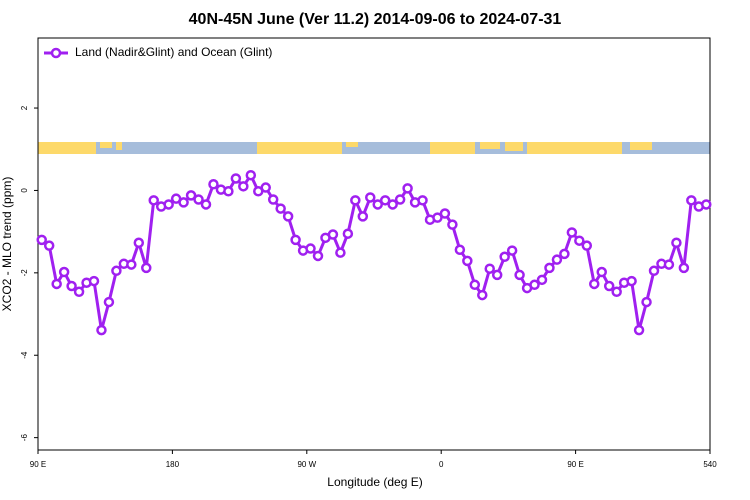 The image size is (750, 500). I want to click on y-tick-label: 0, so click(24, 190).